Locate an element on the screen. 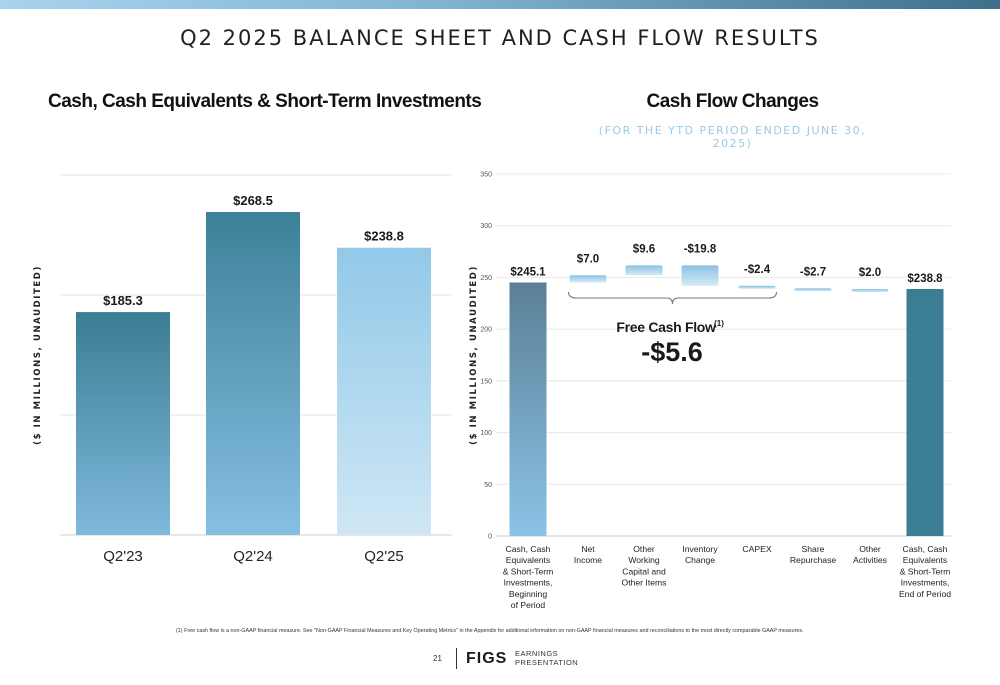 The width and height of the screenshot is (1000, 685). waterfall-bar-label: -$2.7 is located at coordinates (813, 272).